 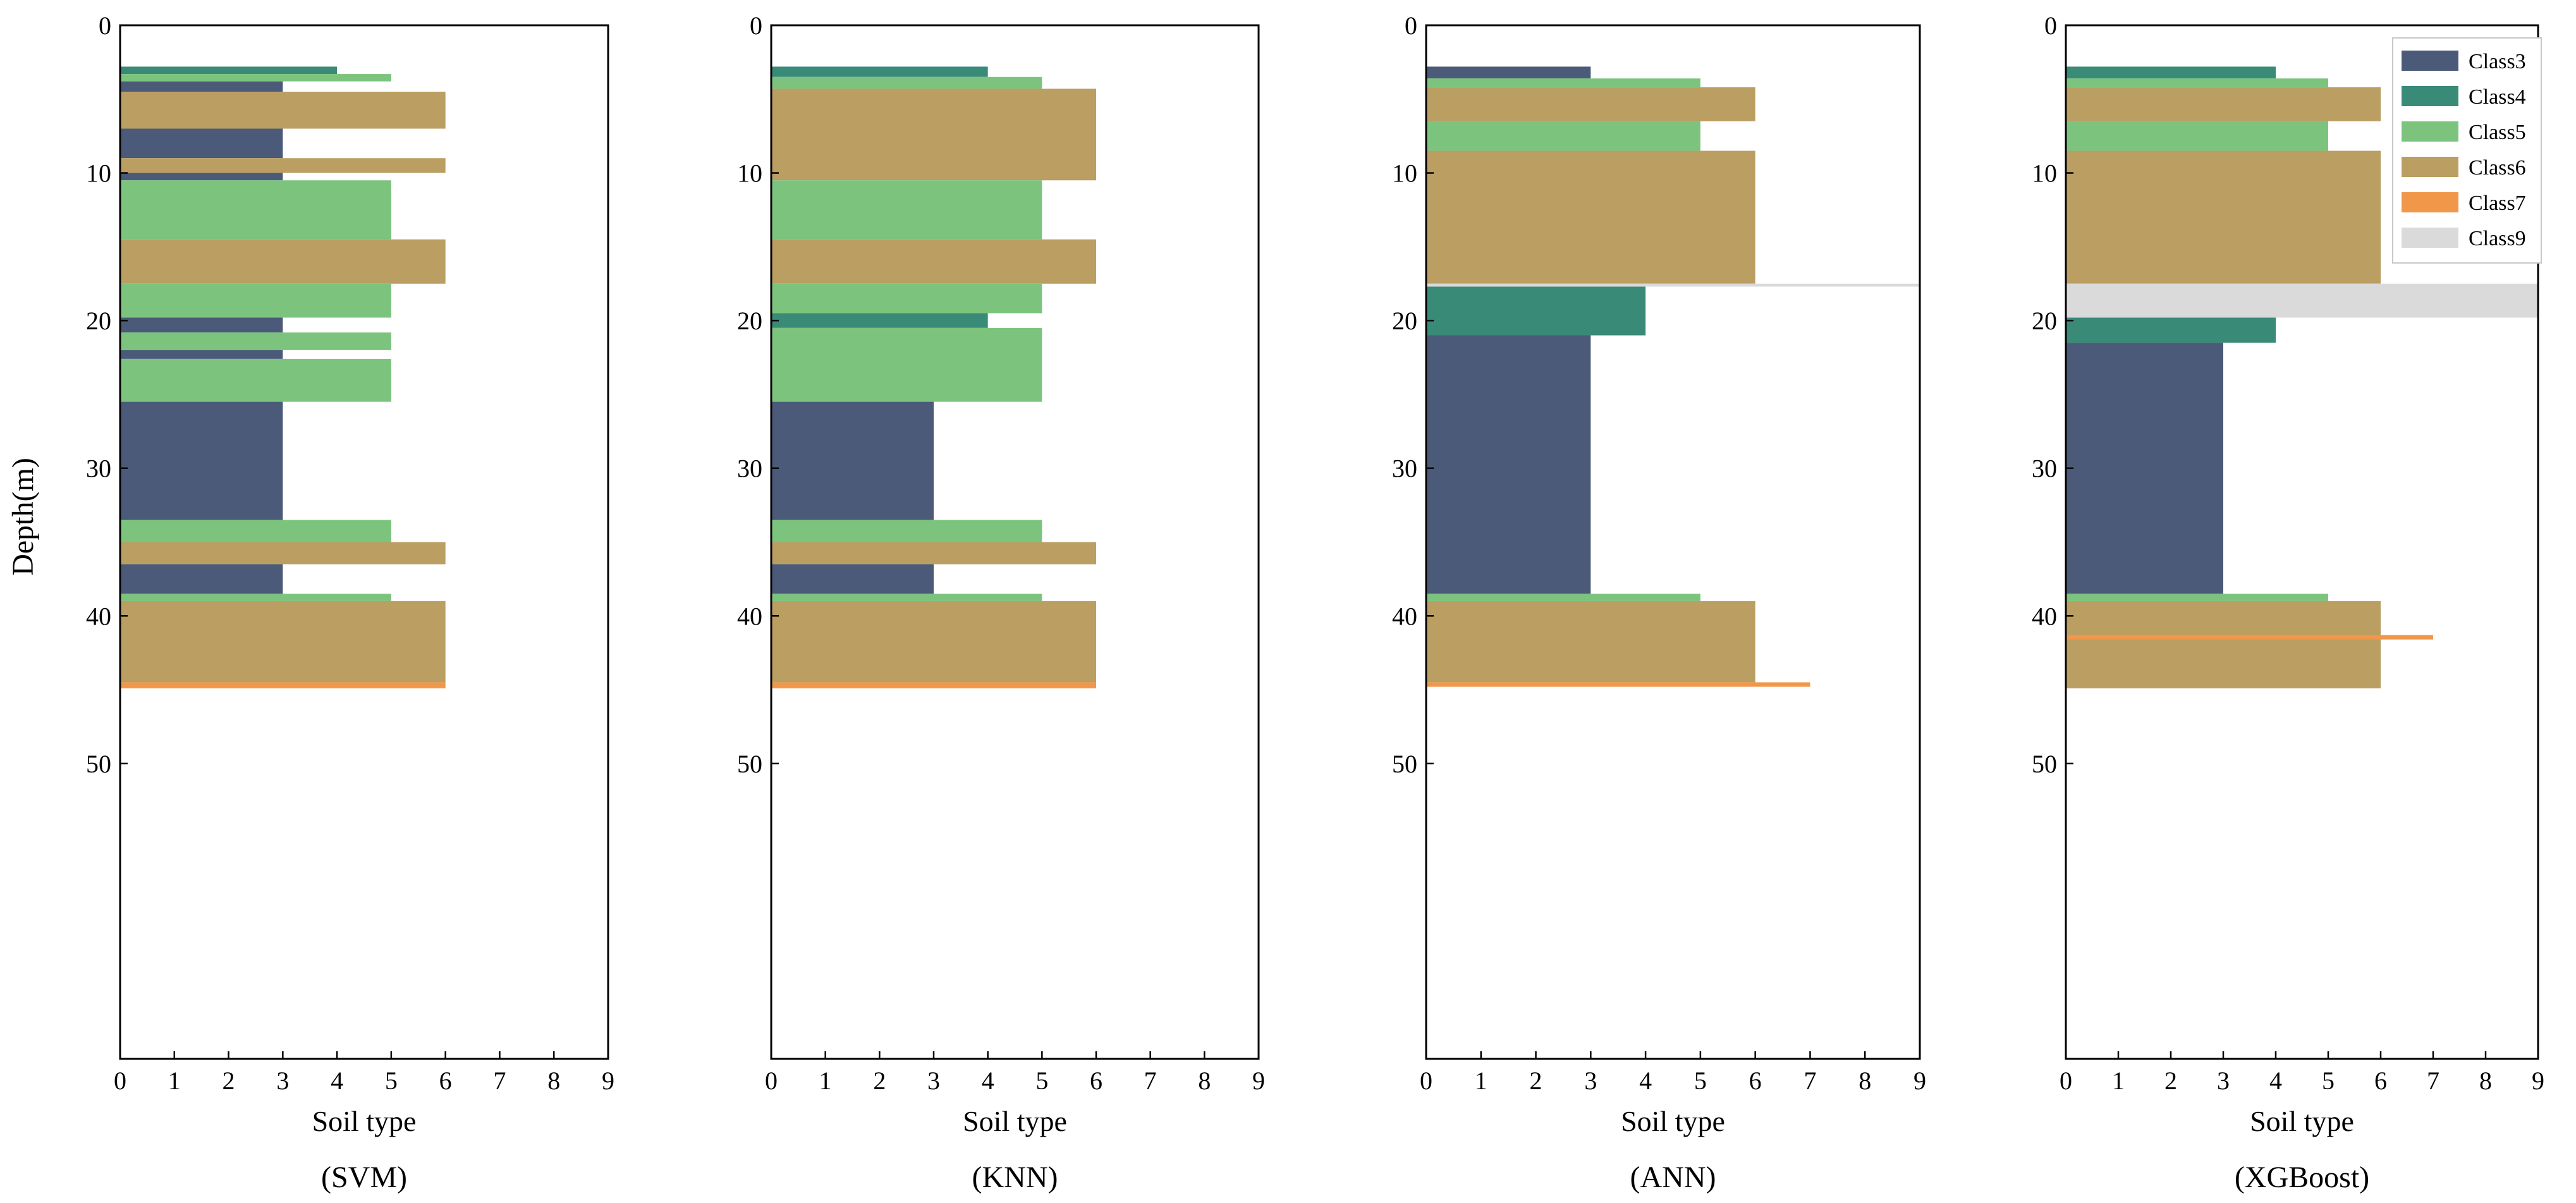 I want to click on panel-label: (ANN), so click(x=1673, y=1177).